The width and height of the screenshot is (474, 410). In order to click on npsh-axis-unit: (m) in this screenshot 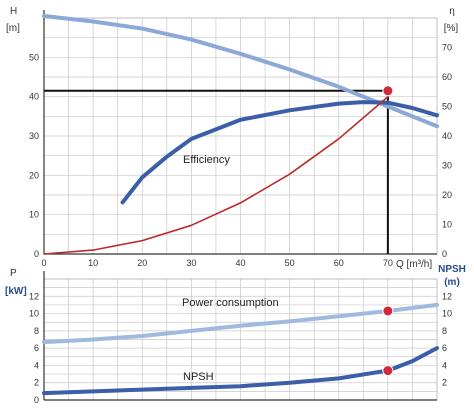, I will do `click(452, 282)`.